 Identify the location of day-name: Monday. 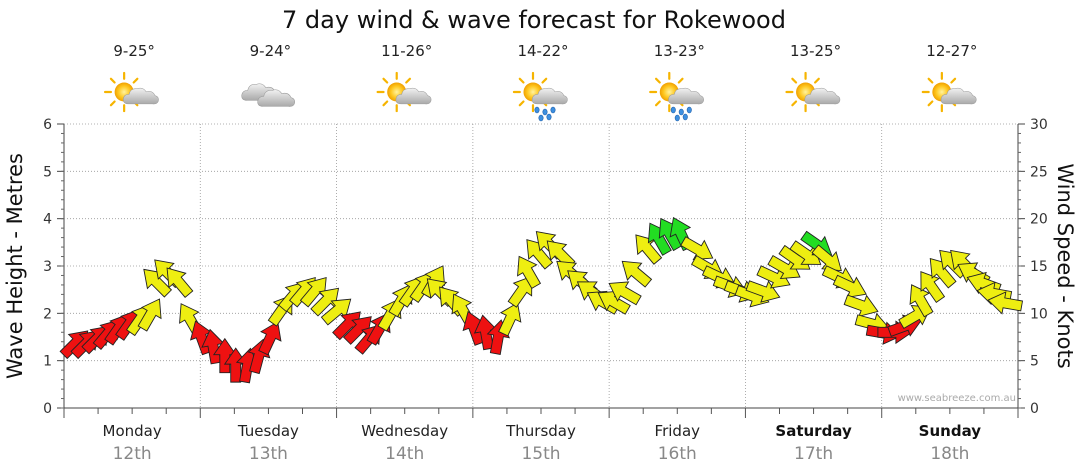
(132, 431).